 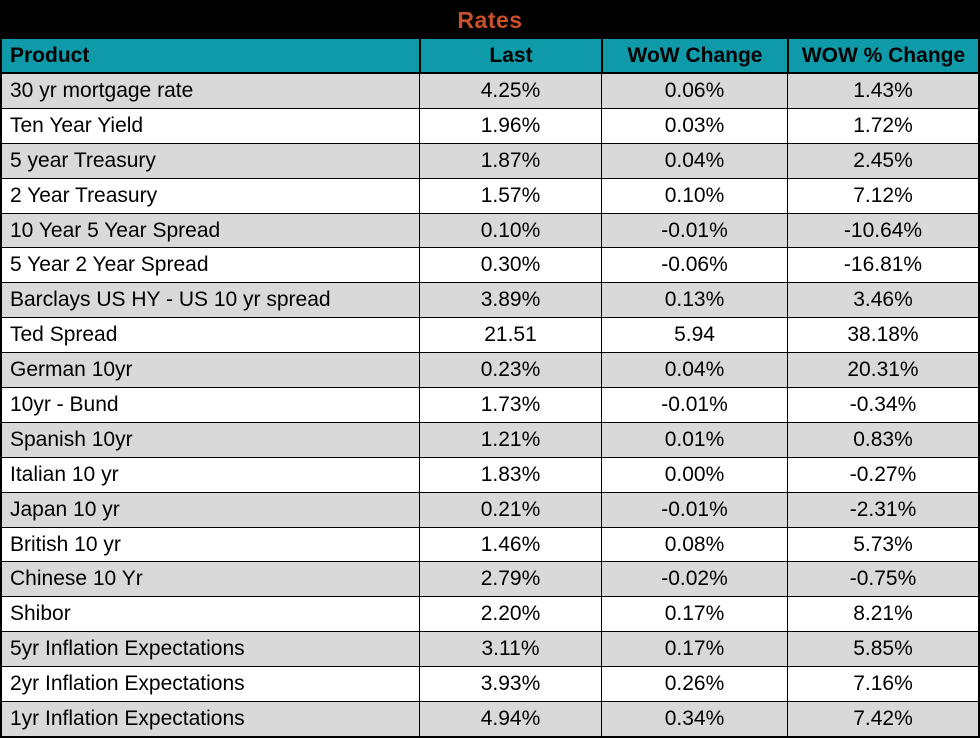 What do you see at coordinates (882, 544) in the screenshot?
I see `wow-pct-change-cell: 5.73%` at bounding box center [882, 544].